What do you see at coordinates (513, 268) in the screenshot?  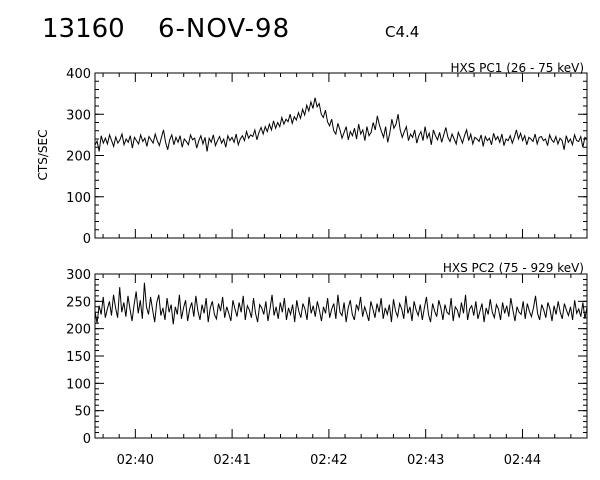 I see `panel-title-2: HXS PC2 (75 - 929 keV)` at bounding box center [513, 268].